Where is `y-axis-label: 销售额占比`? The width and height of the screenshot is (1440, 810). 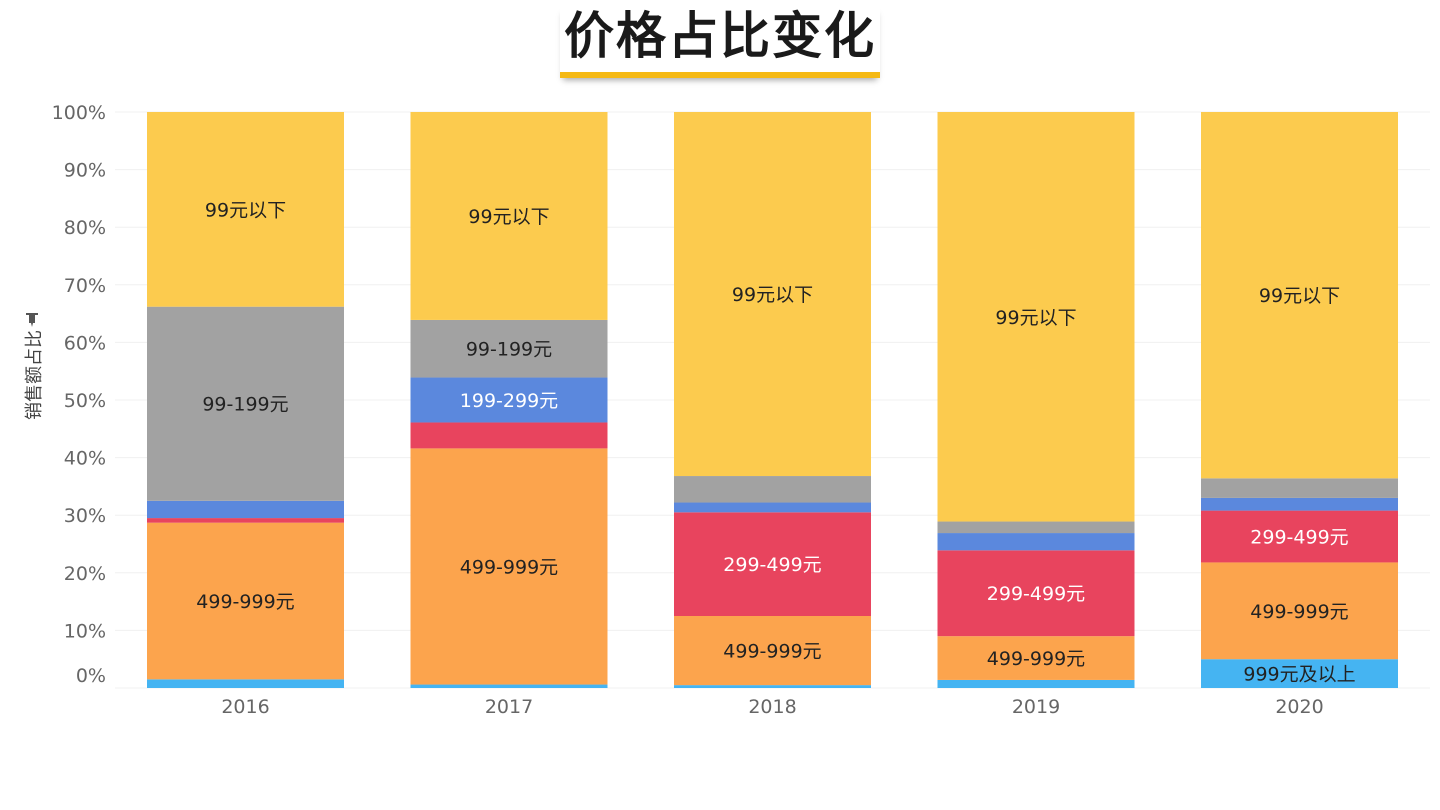
y-axis-label: 销售额占比 is located at coordinates (34, 375).